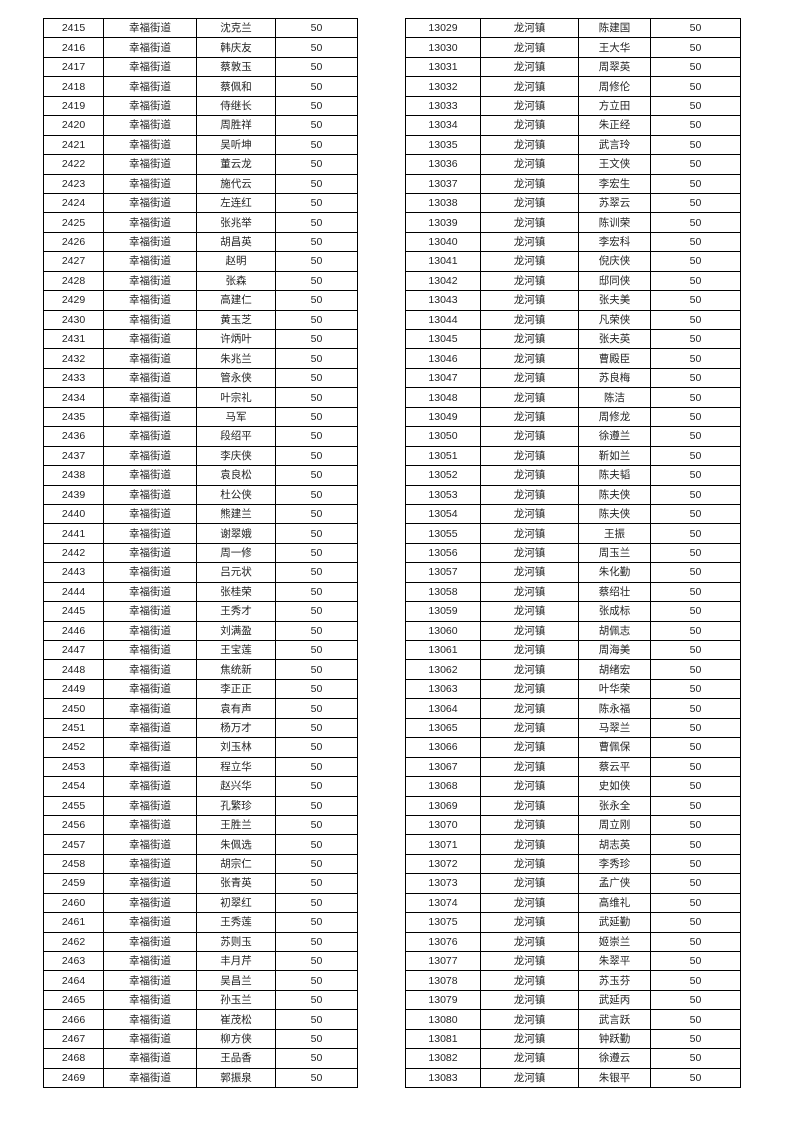 This screenshot has height=1122, width=793. Describe the element at coordinates (573, 922) in the screenshot. I see `table-row: 13075 龙河镇 武延勤 50` at that location.